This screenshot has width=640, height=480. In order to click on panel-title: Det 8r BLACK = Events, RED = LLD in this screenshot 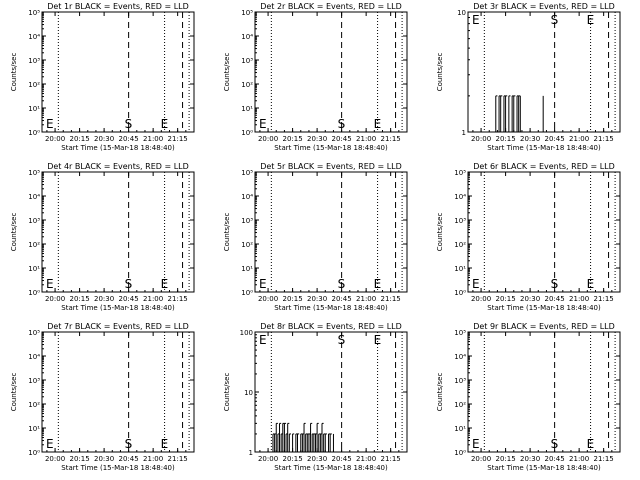, I will do `click(331, 326)`.